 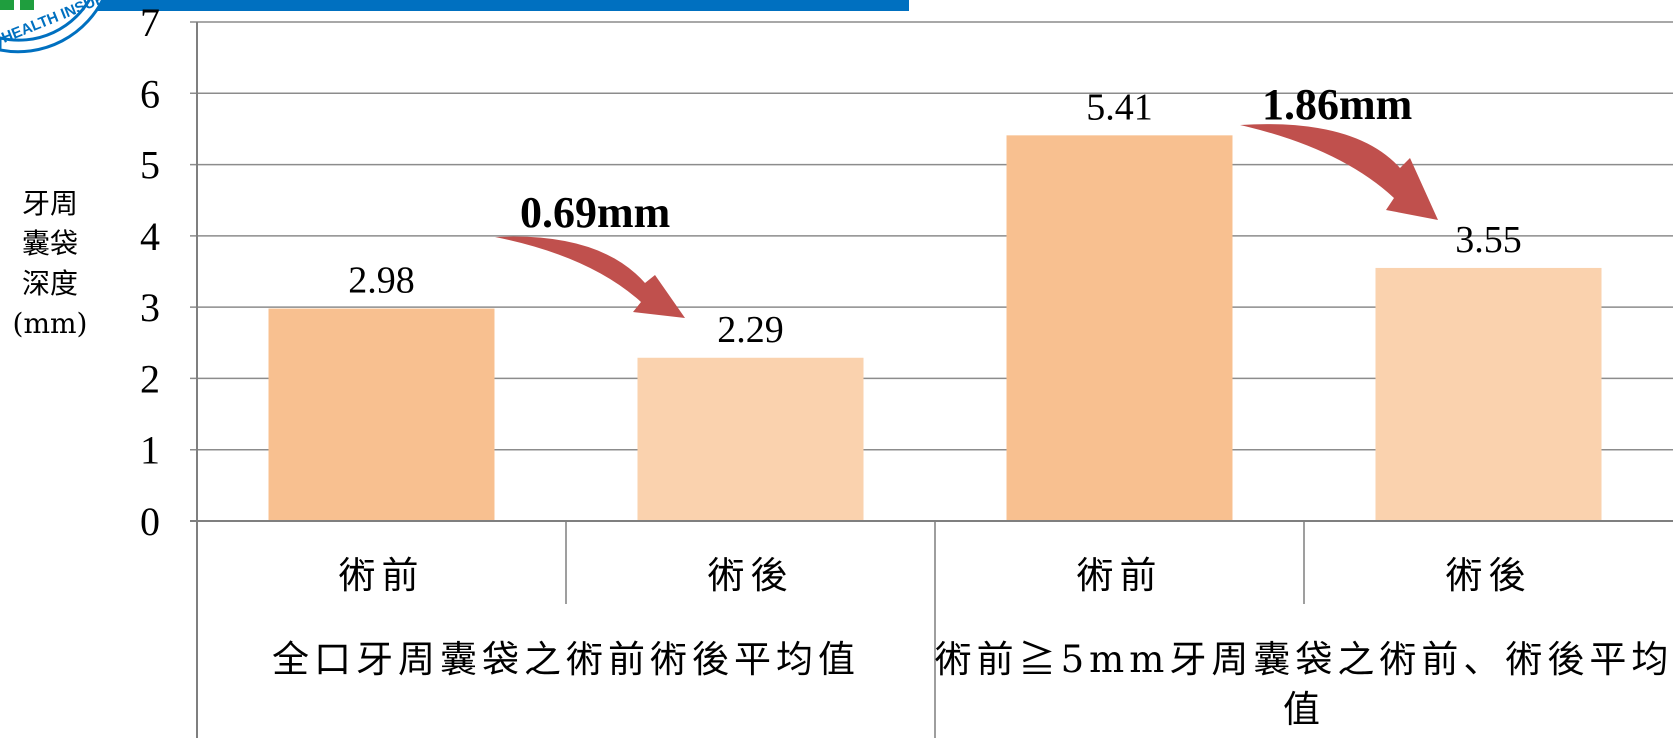 What do you see at coordinates (50, 283) in the screenshot?
I see `y-axis-label-line: 深度` at bounding box center [50, 283].